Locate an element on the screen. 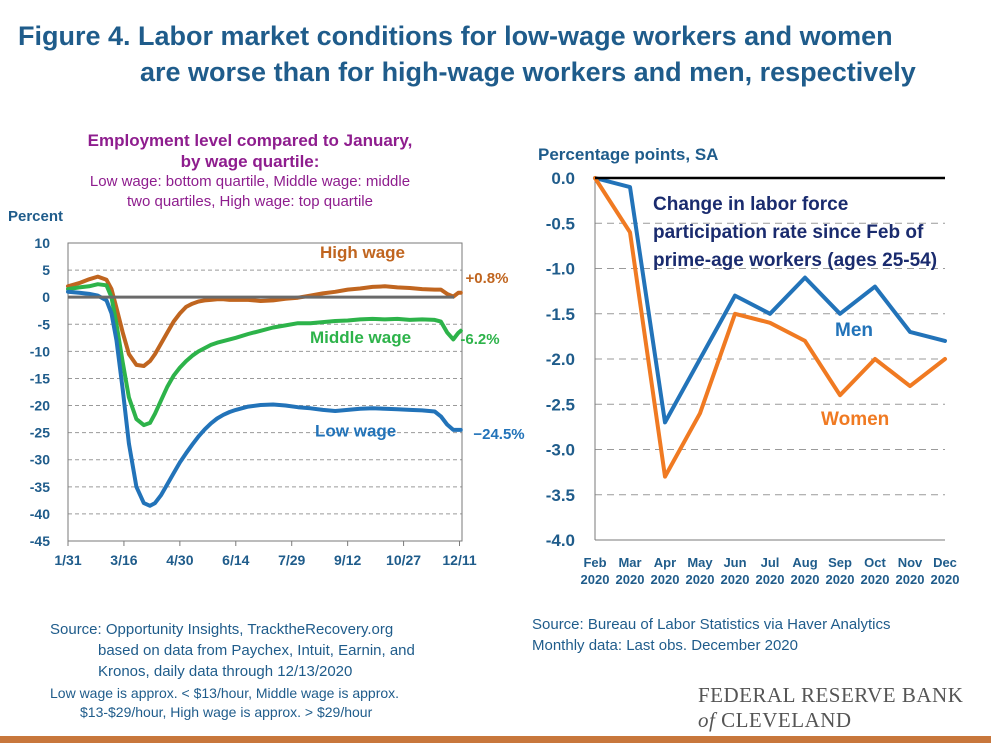  y-tick-label: -4.0 is located at coordinates (560, 540).